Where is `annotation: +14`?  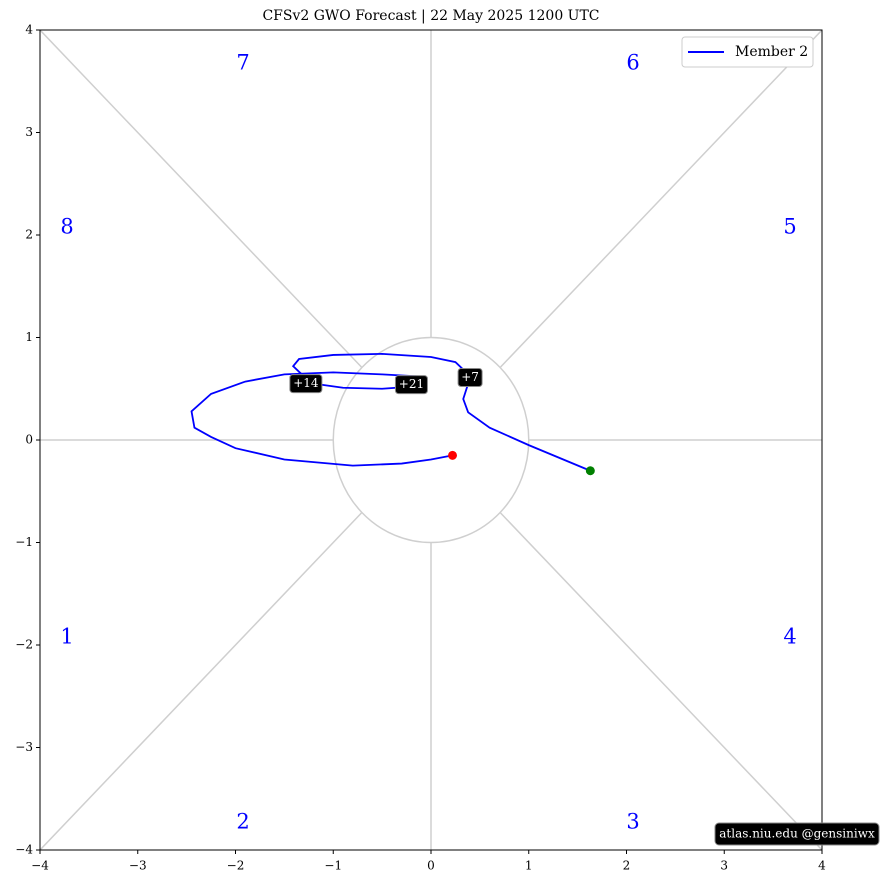 annotation: +14 is located at coordinates (306, 383).